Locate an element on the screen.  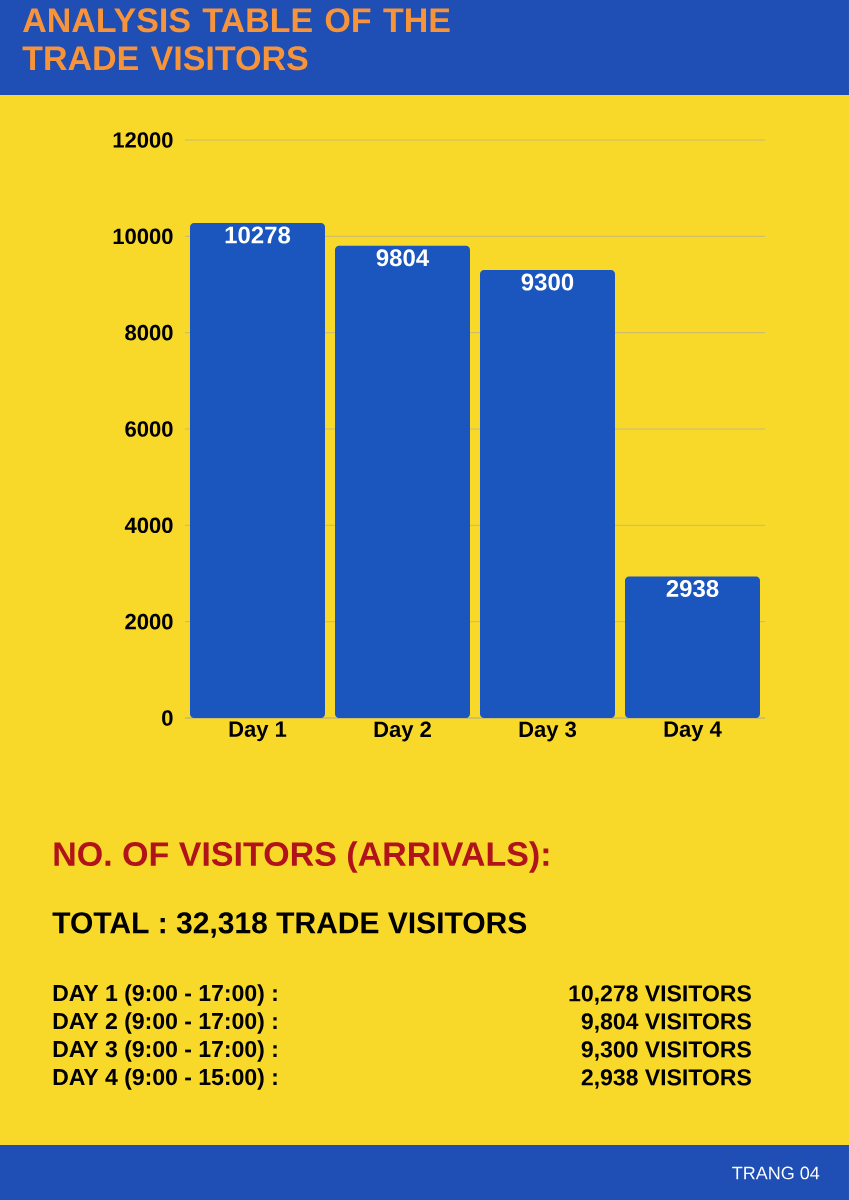
y-tick-label: 0 is located at coordinates (167, 718).